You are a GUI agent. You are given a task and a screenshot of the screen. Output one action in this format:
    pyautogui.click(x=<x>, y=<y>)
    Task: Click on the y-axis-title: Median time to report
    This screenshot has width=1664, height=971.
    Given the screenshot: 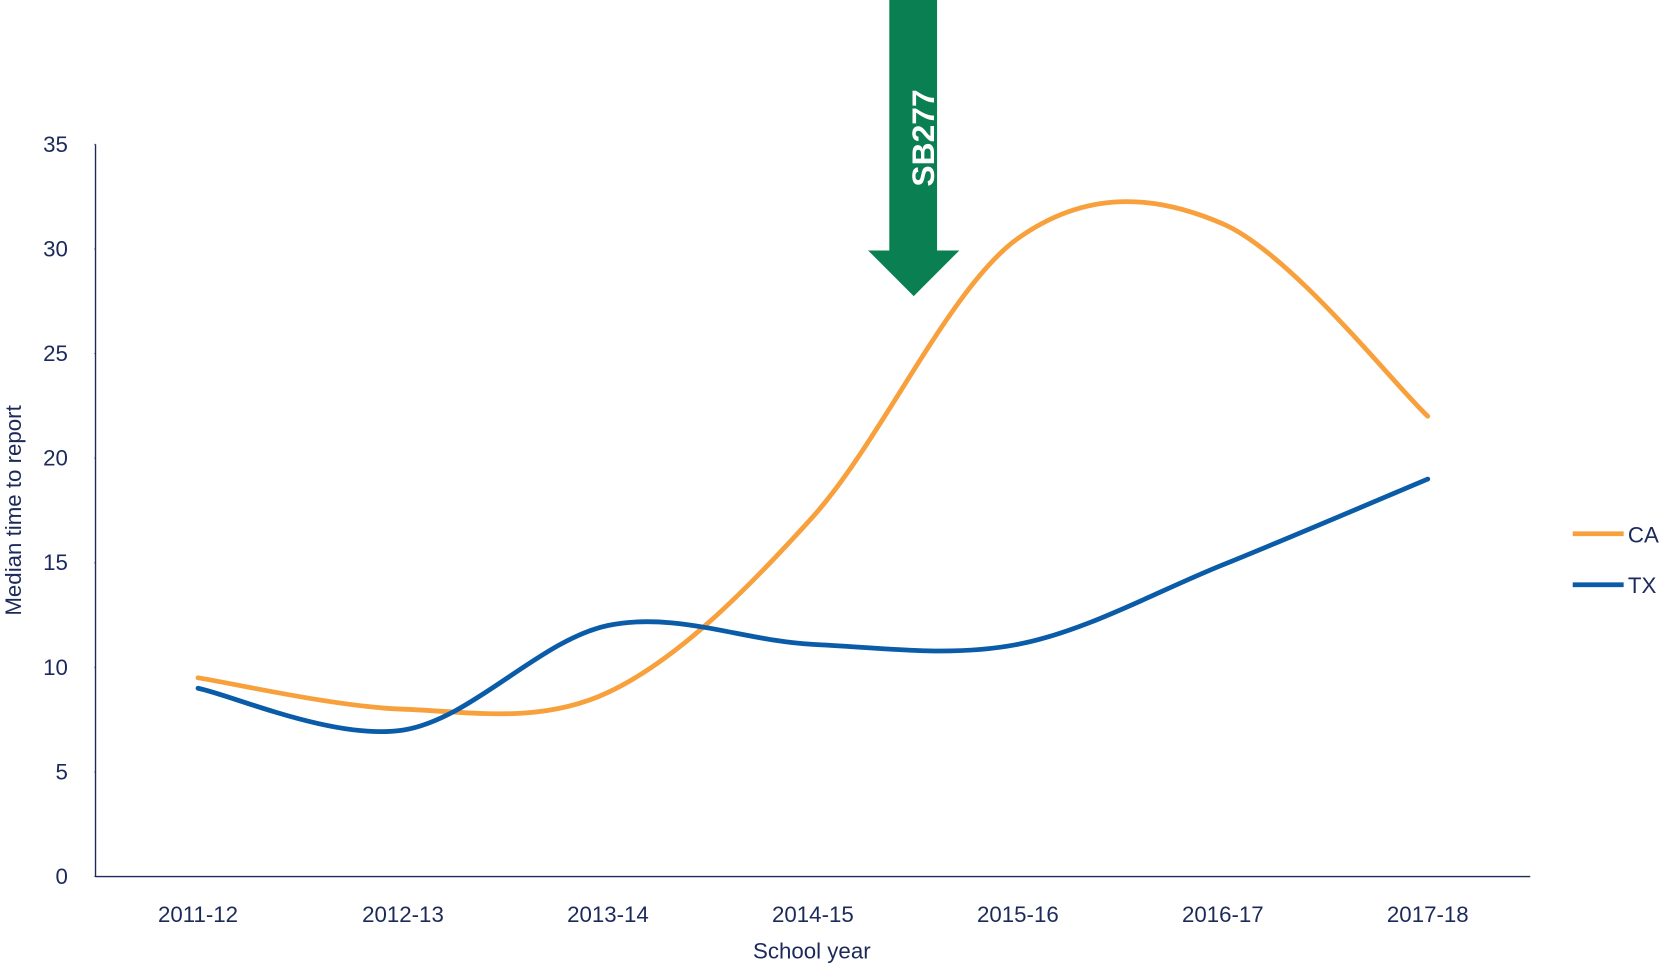 What is the action you would take?
    pyautogui.click(x=13, y=509)
    